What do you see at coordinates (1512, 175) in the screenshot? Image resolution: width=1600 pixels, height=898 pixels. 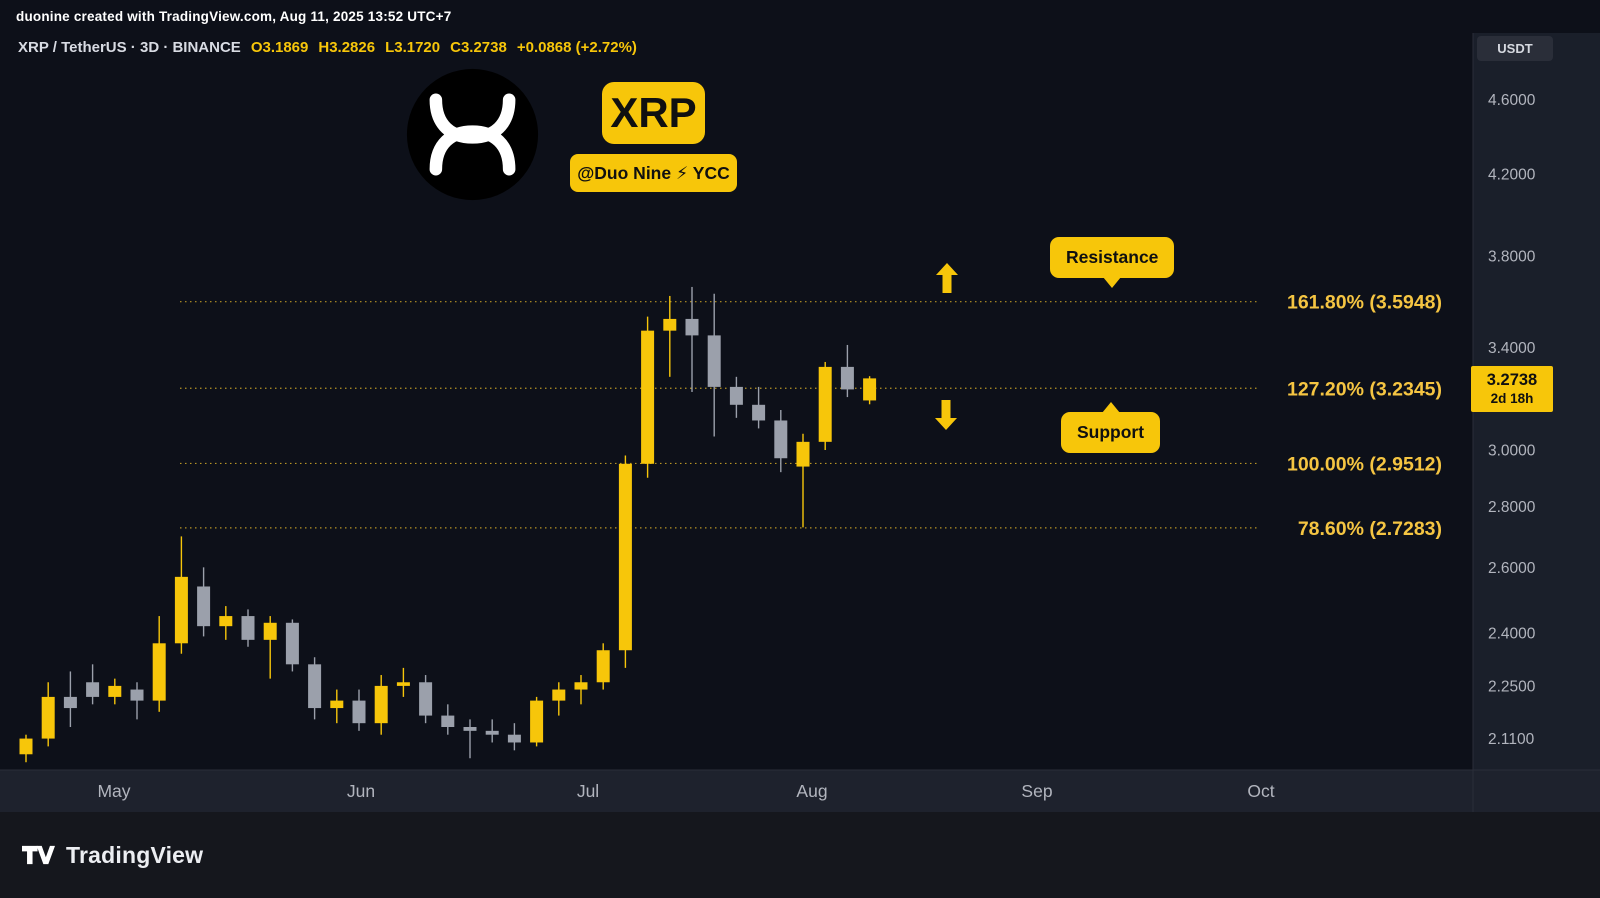 I see `price-tick-label: 4.2000` at bounding box center [1512, 175].